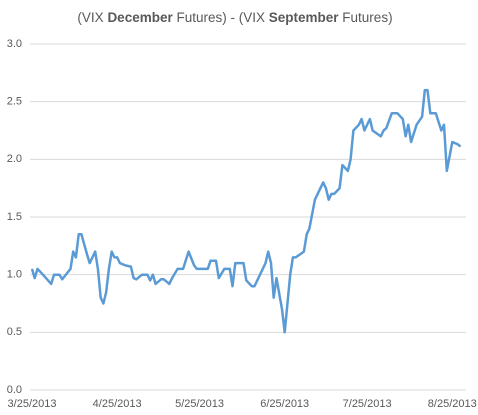 This screenshot has height=415, width=478. Describe the element at coordinates (199, 404) in the screenshot. I see `x-tick-label: 5/25/2013` at that location.